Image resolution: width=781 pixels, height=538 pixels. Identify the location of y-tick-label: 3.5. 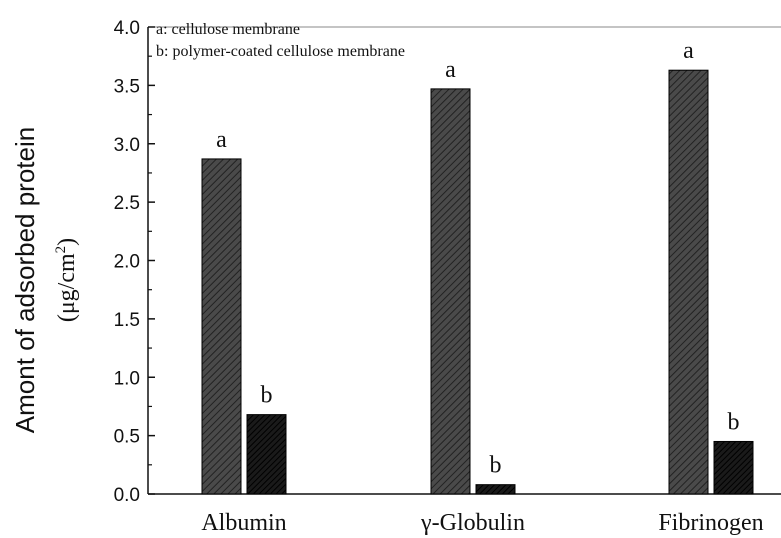
(127, 86).